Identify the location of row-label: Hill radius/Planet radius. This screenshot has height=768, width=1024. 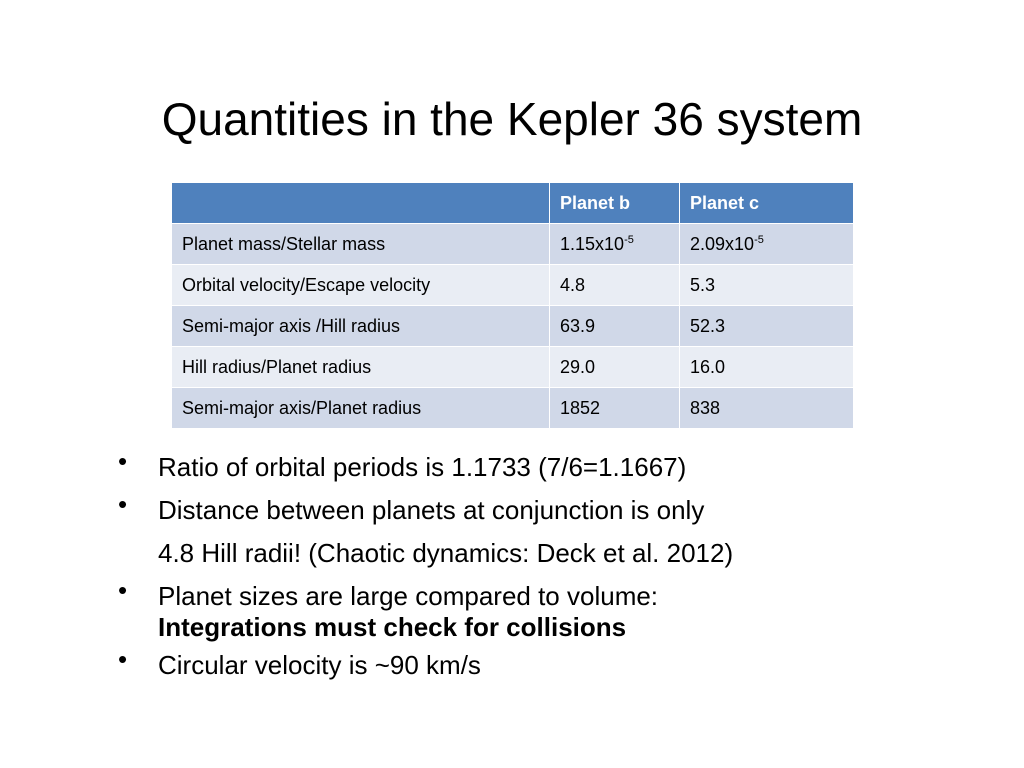
(360, 367).